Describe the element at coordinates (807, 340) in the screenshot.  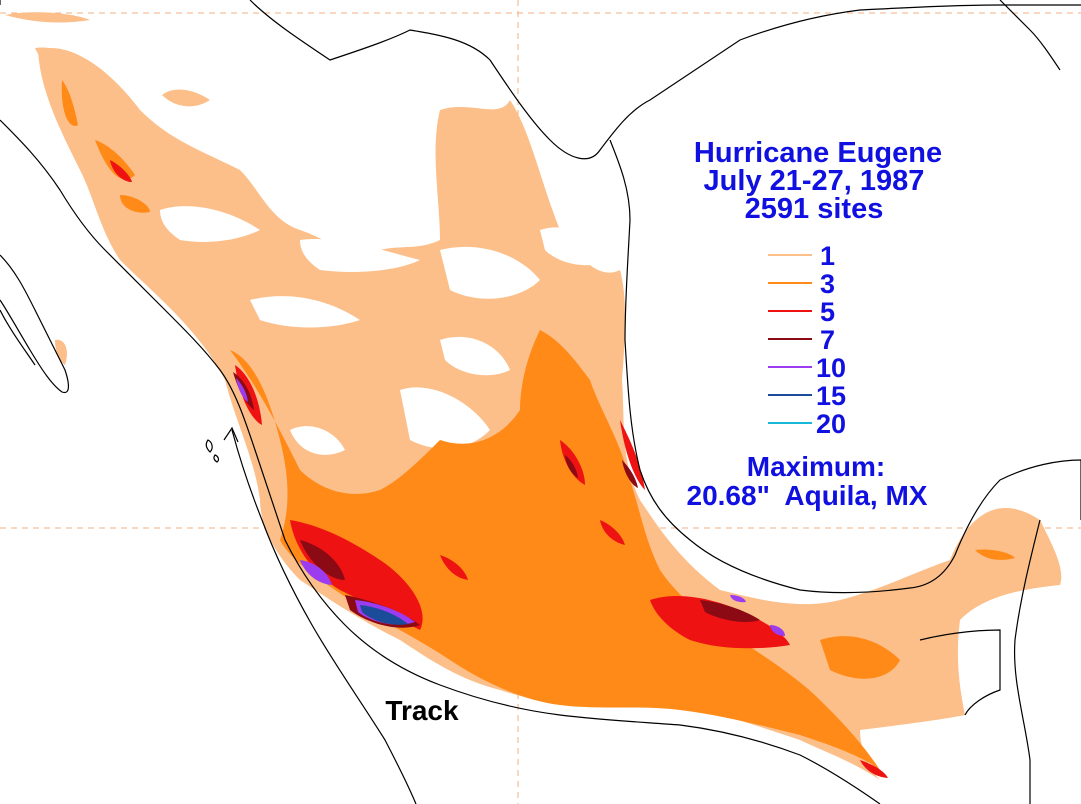
I see `legend: 1 3 5 7 10 15 20` at that location.